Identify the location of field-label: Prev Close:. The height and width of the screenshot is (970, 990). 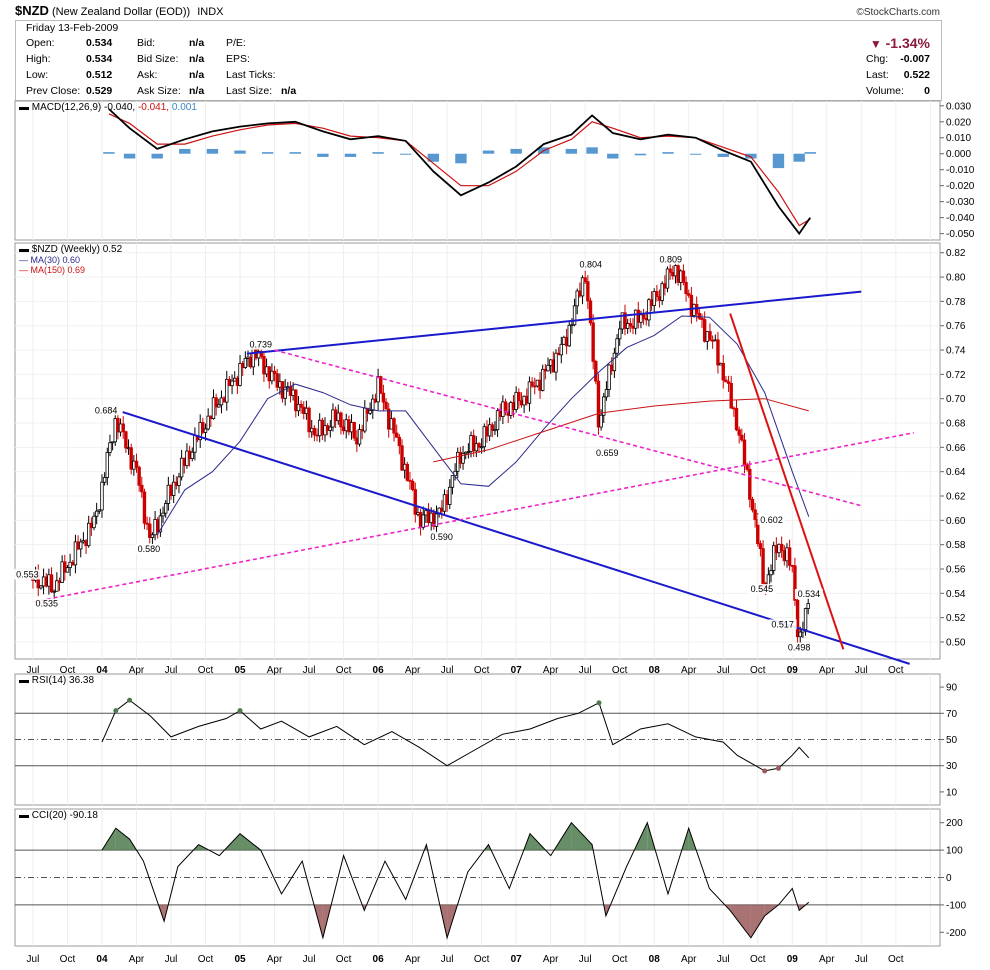
(53, 91).